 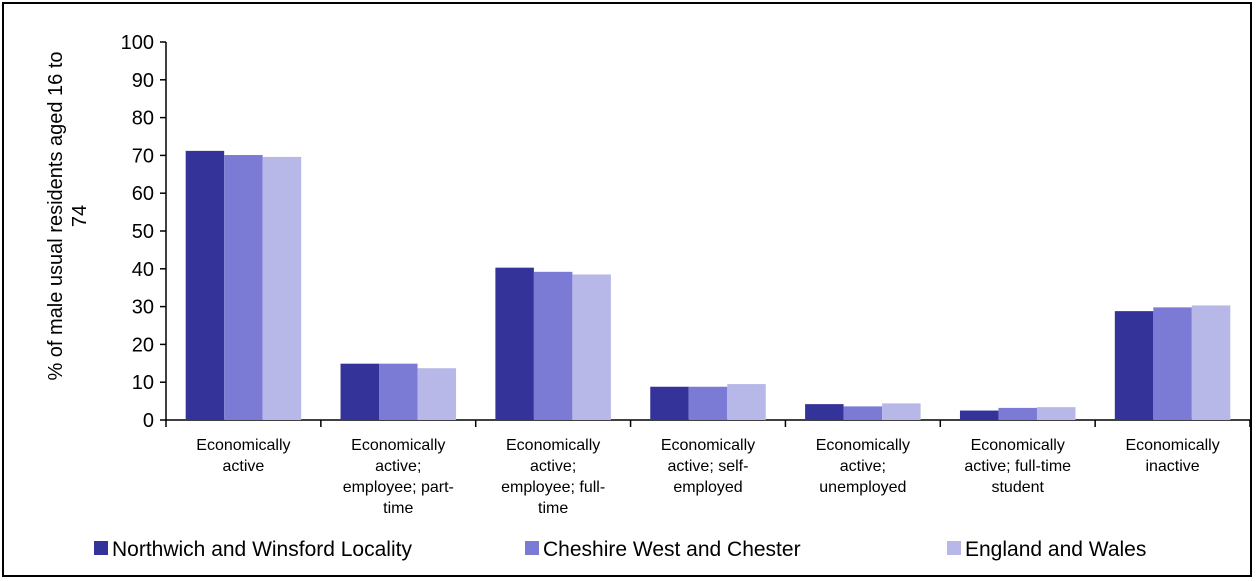 I want to click on y-tick-label: 20, so click(x=143, y=345).